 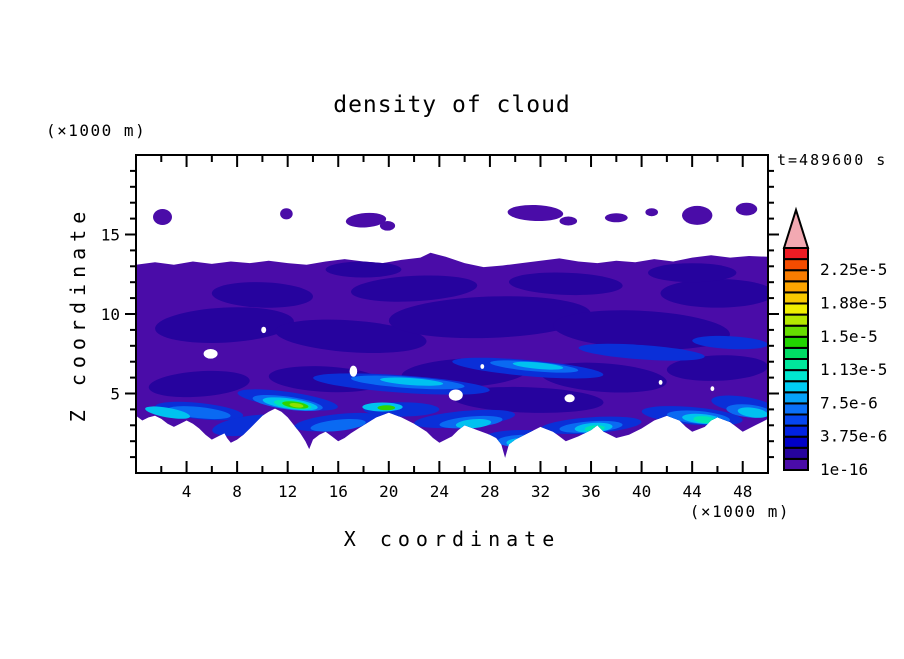 What do you see at coordinates (237, 491) in the screenshot?
I see `x-tick-label: 8` at bounding box center [237, 491].